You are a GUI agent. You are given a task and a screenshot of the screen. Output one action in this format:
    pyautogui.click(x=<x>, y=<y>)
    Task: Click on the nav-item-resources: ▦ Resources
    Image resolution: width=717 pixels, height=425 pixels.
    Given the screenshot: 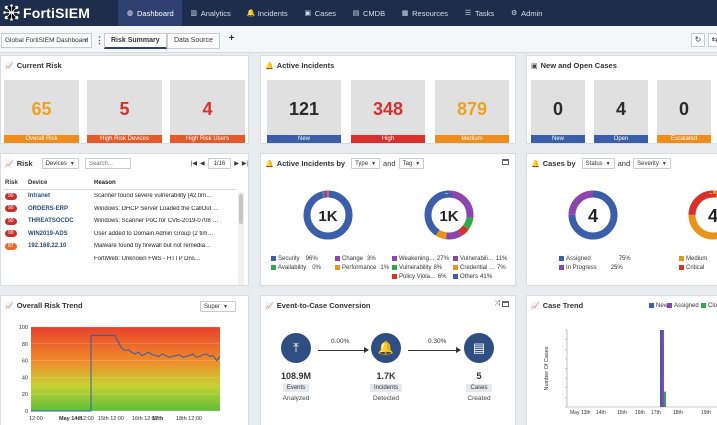 What is the action you would take?
    pyautogui.click(x=424, y=13)
    